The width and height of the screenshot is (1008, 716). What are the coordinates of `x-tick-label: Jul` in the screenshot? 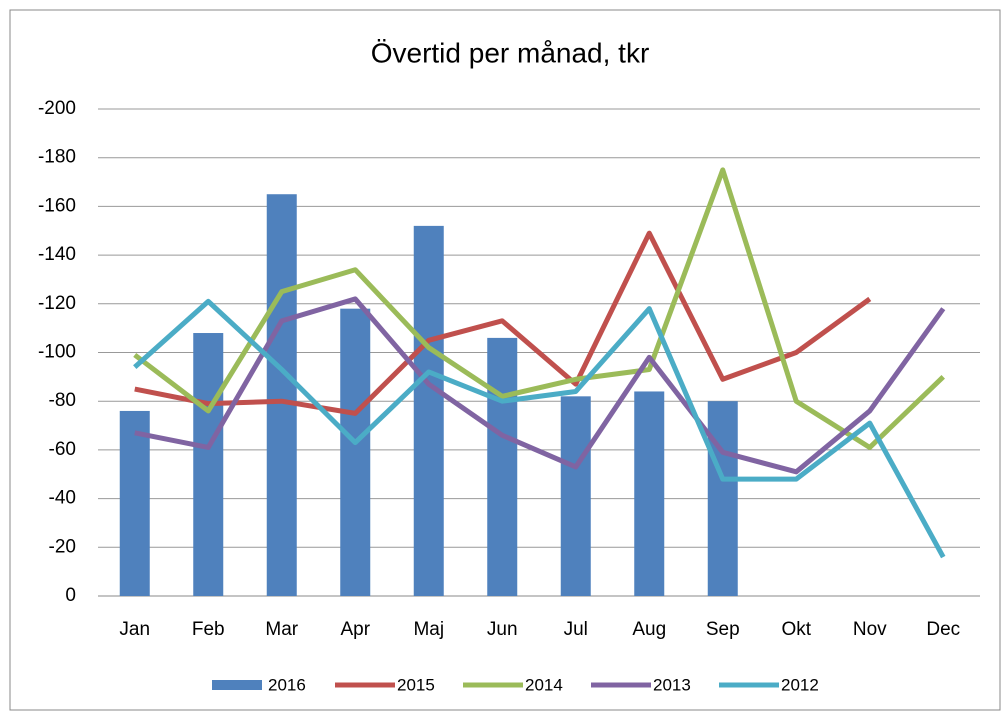 It's located at (576, 629).